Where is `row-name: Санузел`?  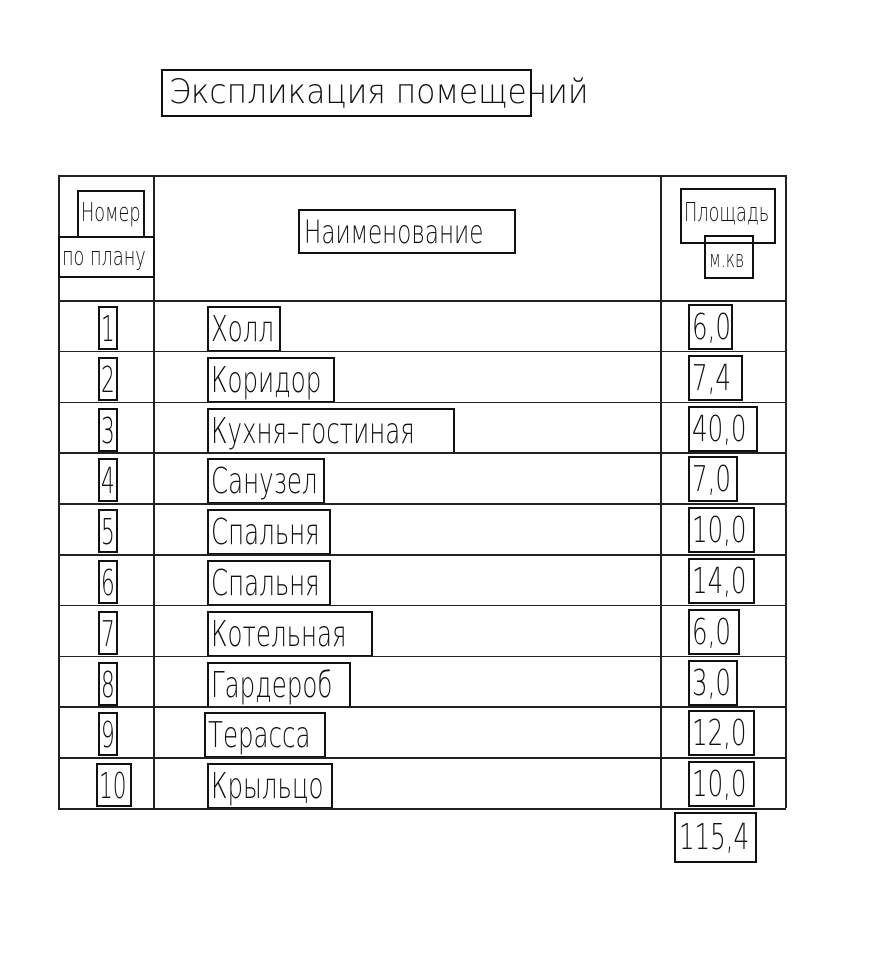 row-name: Санузел is located at coordinates (266, 481).